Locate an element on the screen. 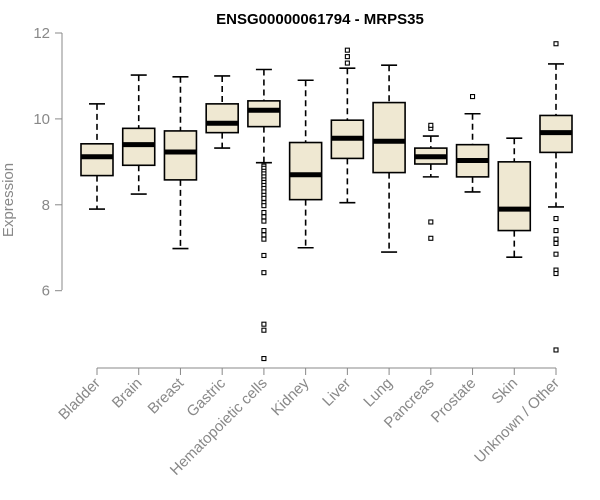 The image size is (600, 500). x-tick-label: Skin is located at coordinates (504, 391).